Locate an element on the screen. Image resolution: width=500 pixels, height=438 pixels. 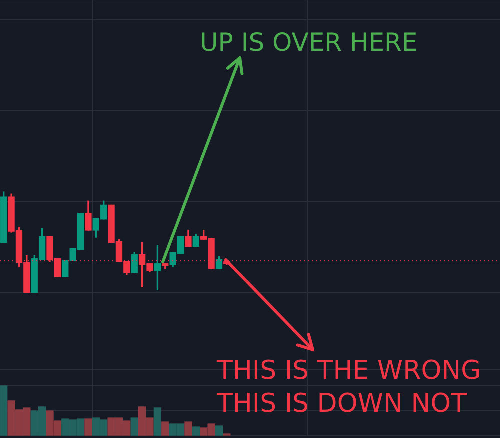
annotation: THIS IS DOWN NOT is located at coordinates (342, 404).